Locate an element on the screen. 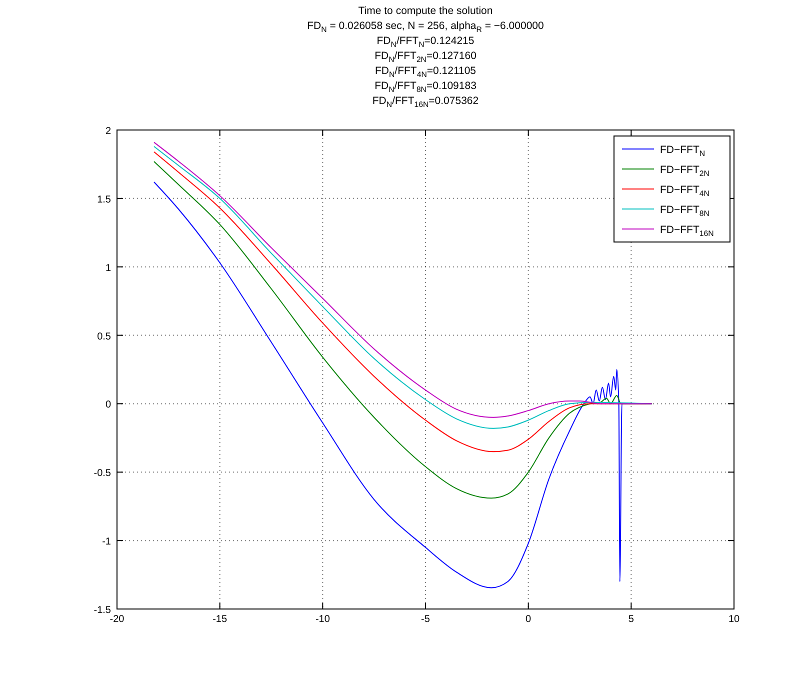  y-tick-label: -1 is located at coordinates (107, 542).